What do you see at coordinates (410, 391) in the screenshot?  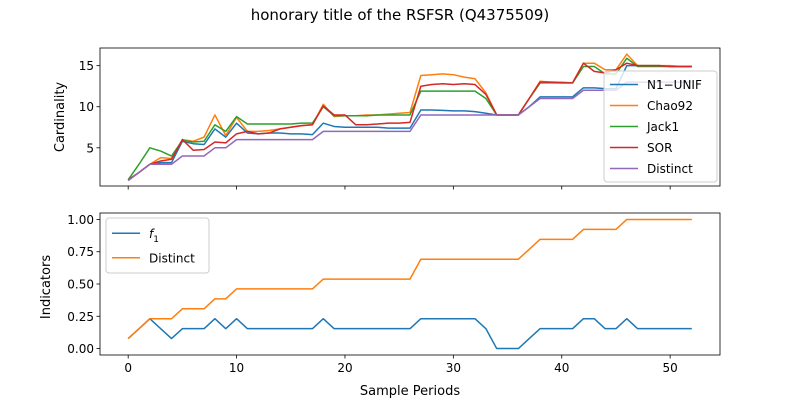 I see `sample-periods-axis-label: Sample Periods` at bounding box center [410, 391].